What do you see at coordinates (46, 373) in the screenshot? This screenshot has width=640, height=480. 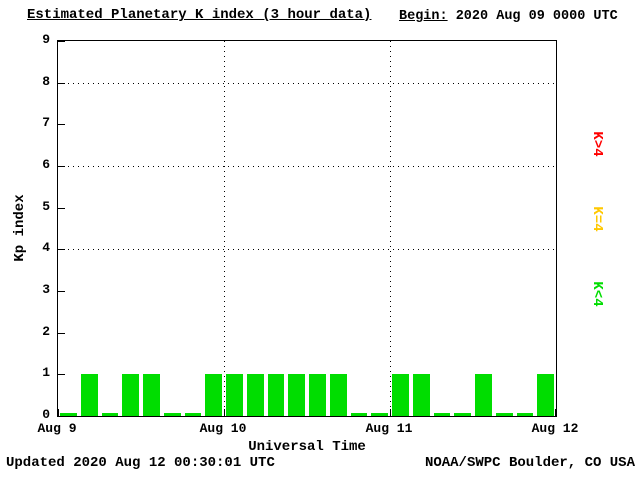 I see `y-tick-label: 1` at bounding box center [46, 373].